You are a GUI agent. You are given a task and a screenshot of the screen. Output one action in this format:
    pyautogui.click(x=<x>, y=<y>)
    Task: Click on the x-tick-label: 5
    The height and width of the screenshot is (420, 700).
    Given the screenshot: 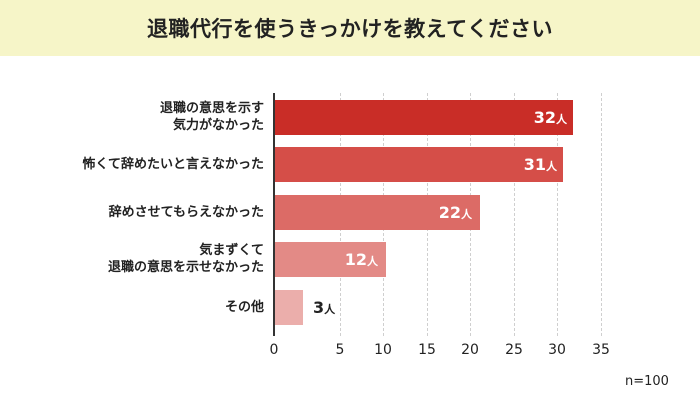 What is the action you would take?
    pyautogui.click(x=340, y=350)
    